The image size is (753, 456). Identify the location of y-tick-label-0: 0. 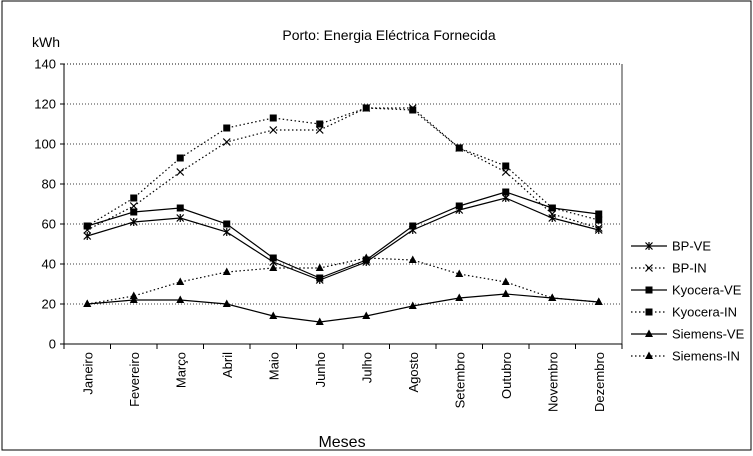
(52, 344).